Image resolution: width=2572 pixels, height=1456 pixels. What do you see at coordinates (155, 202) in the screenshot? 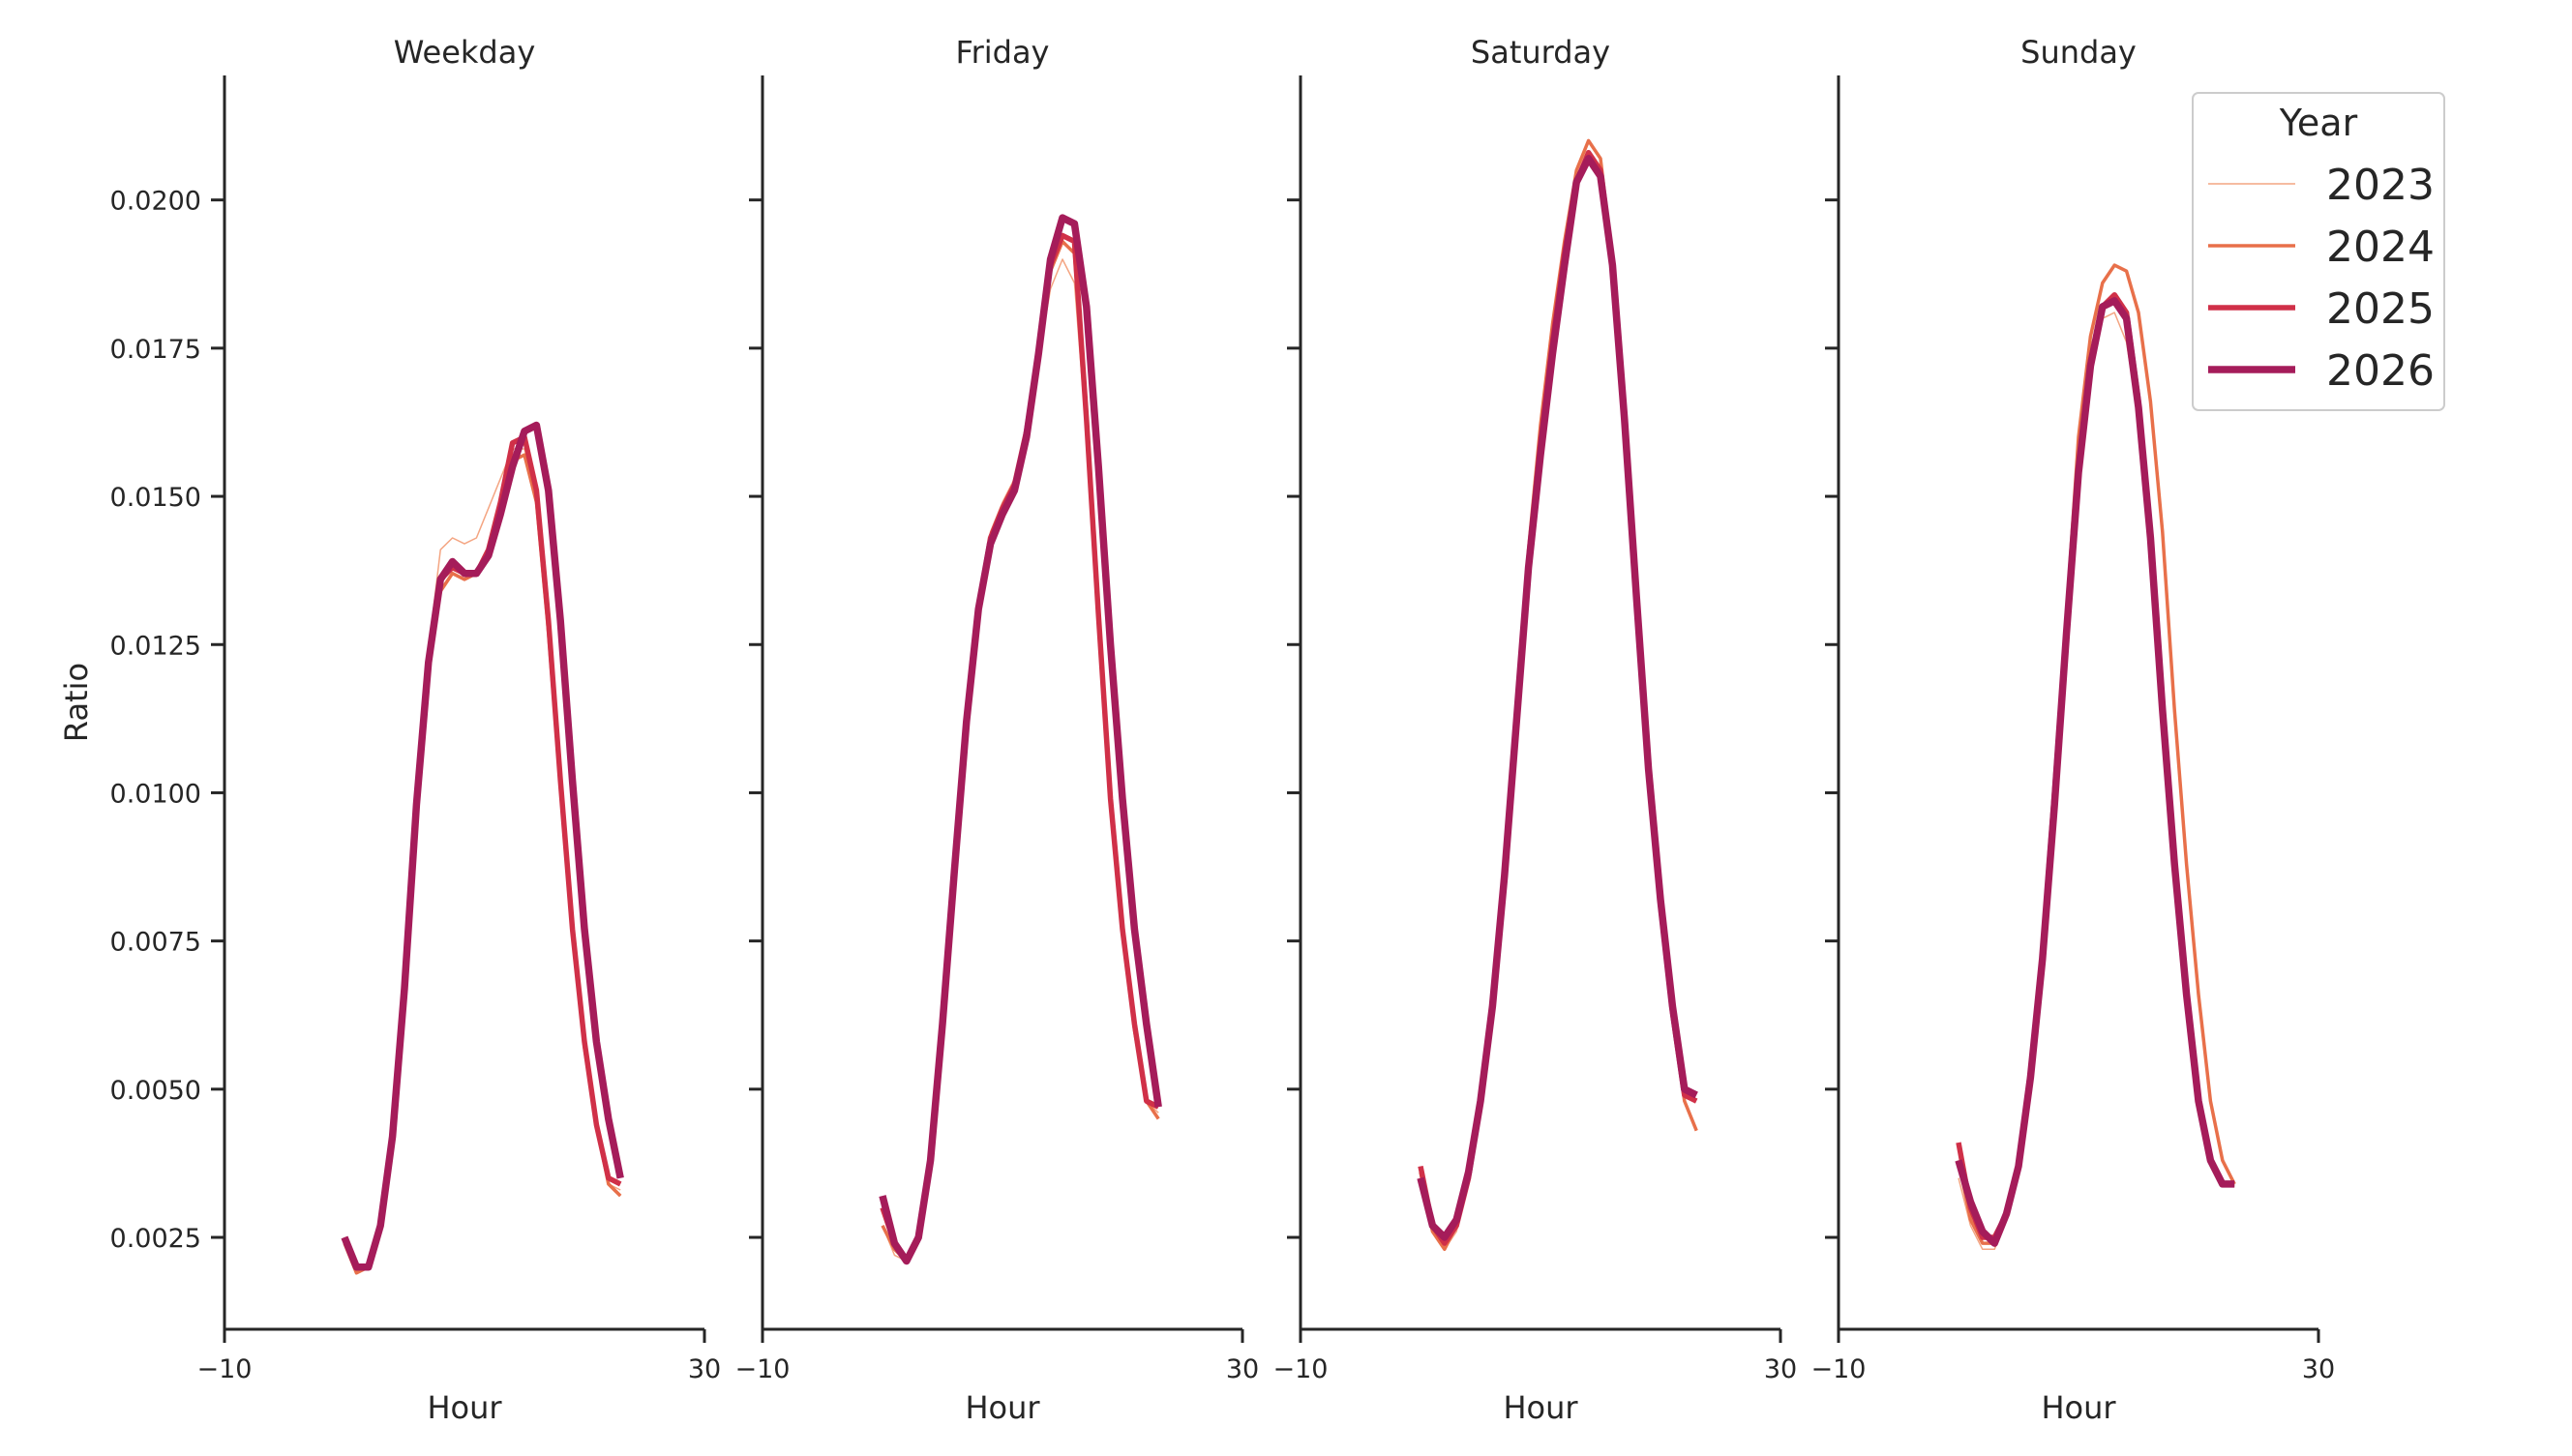
I see `y-tick-label: 0.0200` at bounding box center [155, 202].